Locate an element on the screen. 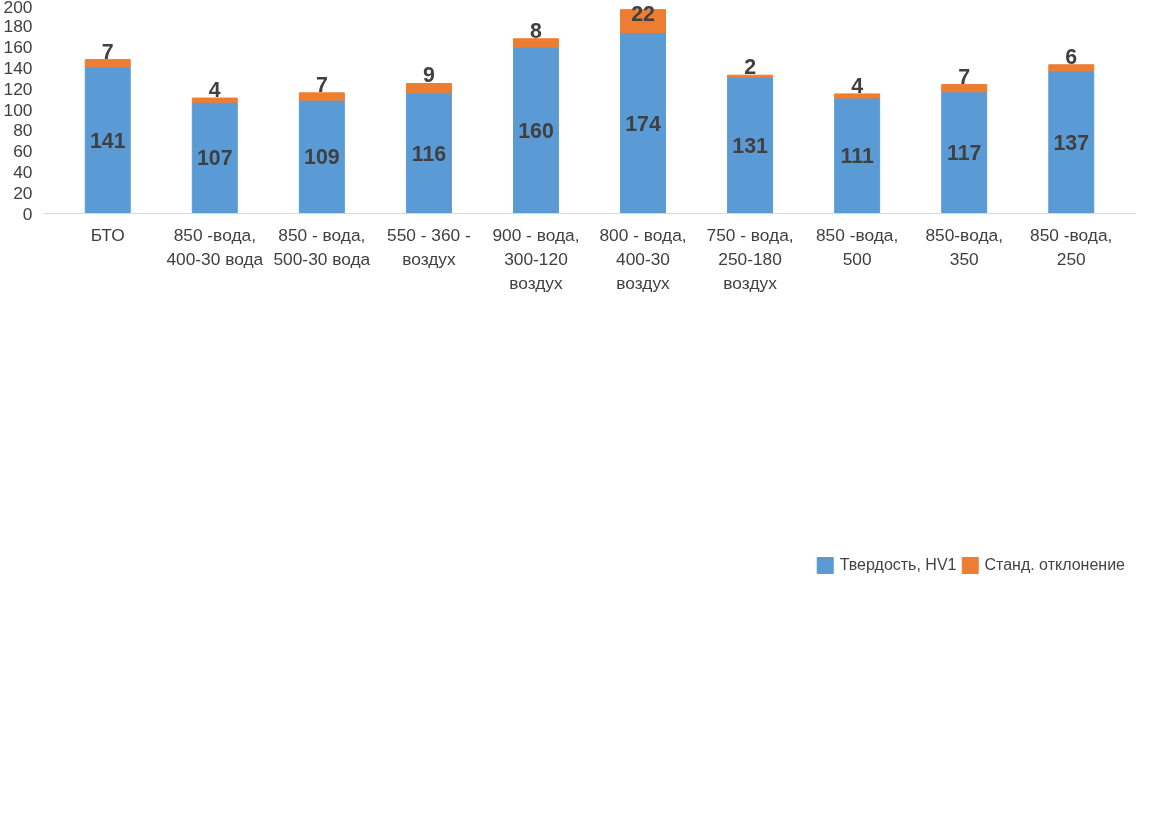  data-label: 111 is located at coordinates (857, 156).